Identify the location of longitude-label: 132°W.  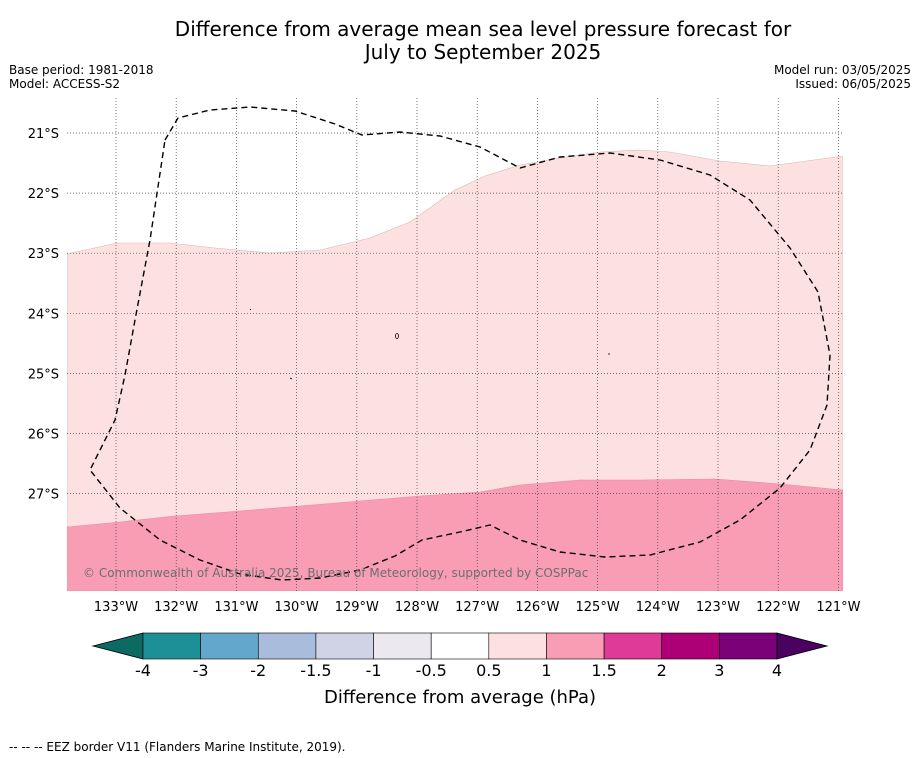
(176, 607).